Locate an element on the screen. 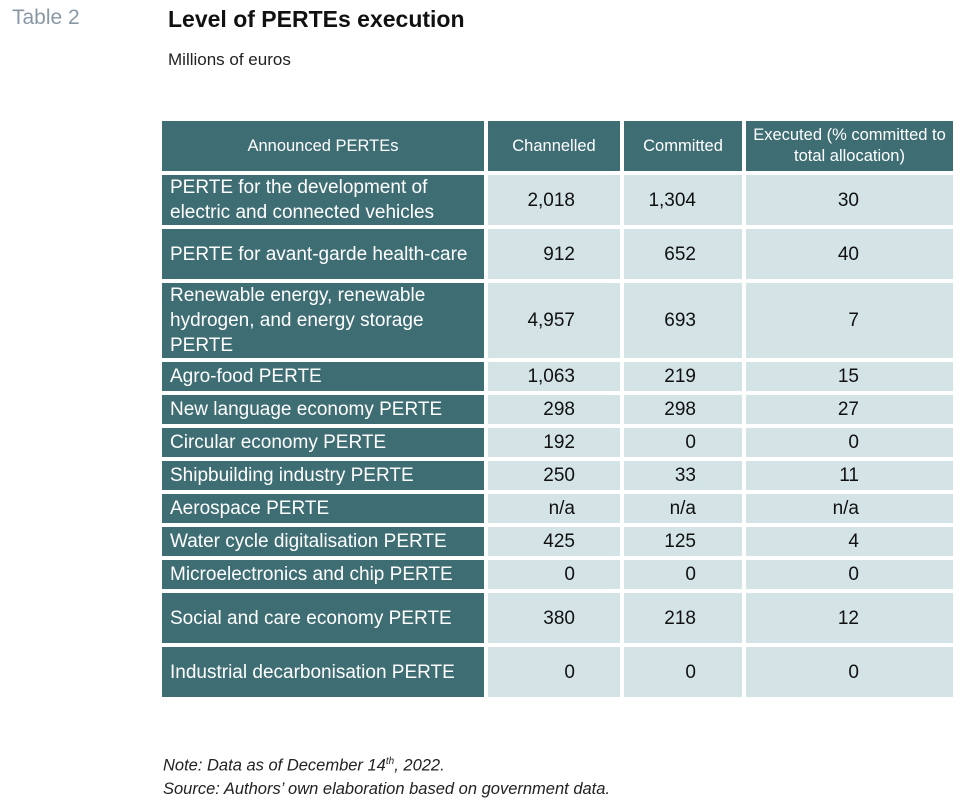 Image resolution: width=969 pixels, height=801 pixels. table-row: Industrial decarbonisation PERTE 0 0 0 is located at coordinates (557, 672).